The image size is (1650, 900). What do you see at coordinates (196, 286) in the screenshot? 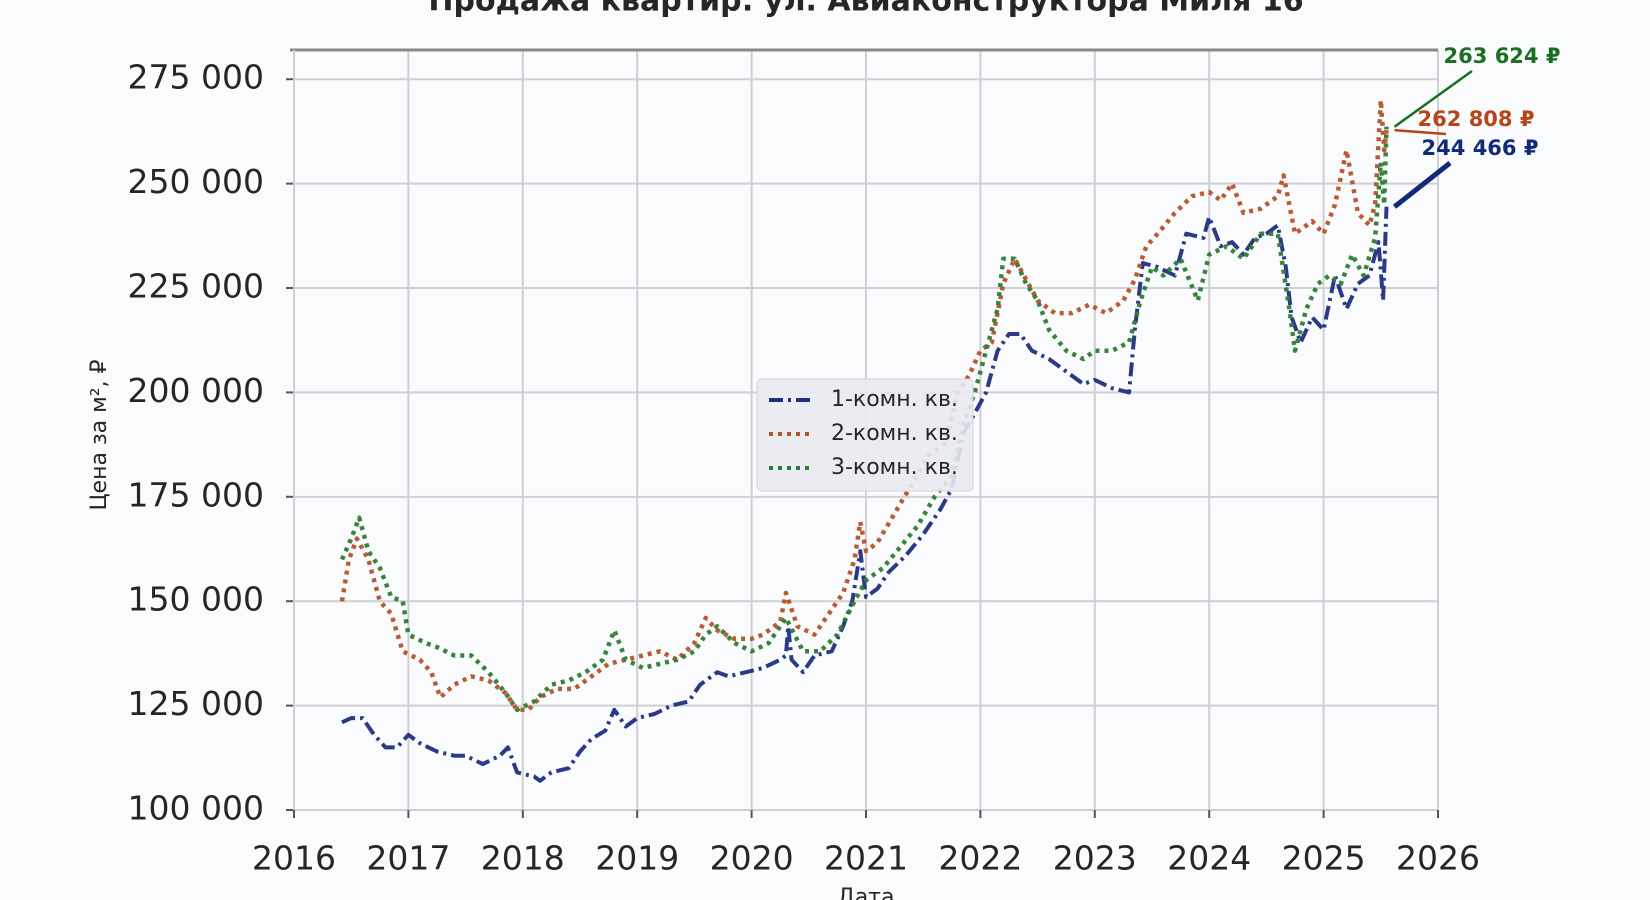
I see `y-tick-label: 225 000` at bounding box center [196, 286].